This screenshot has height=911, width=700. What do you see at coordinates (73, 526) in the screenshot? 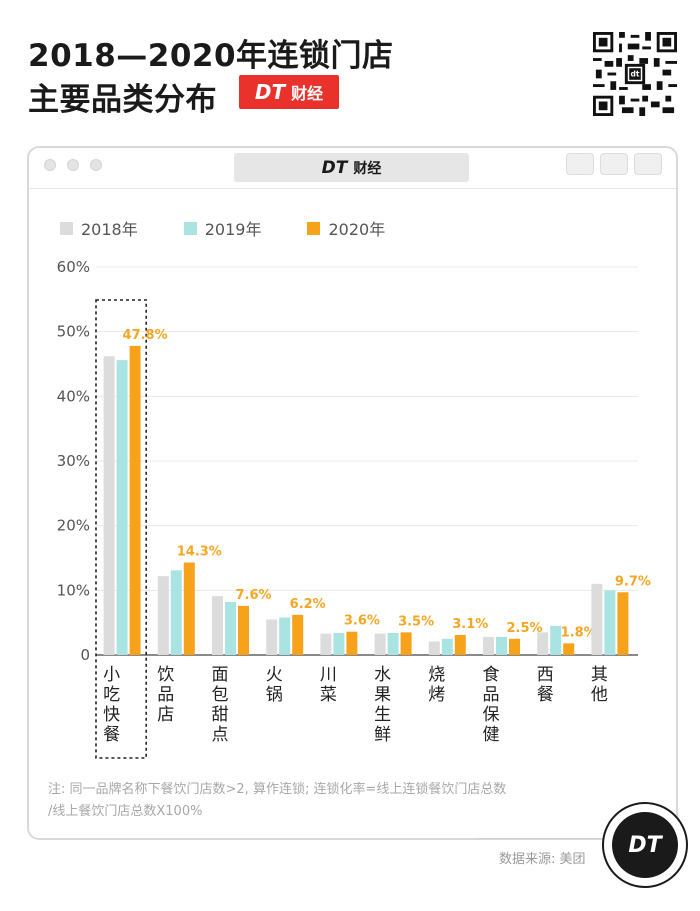
I see `y-tick-label: 20%` at bounding box center [73, 526].